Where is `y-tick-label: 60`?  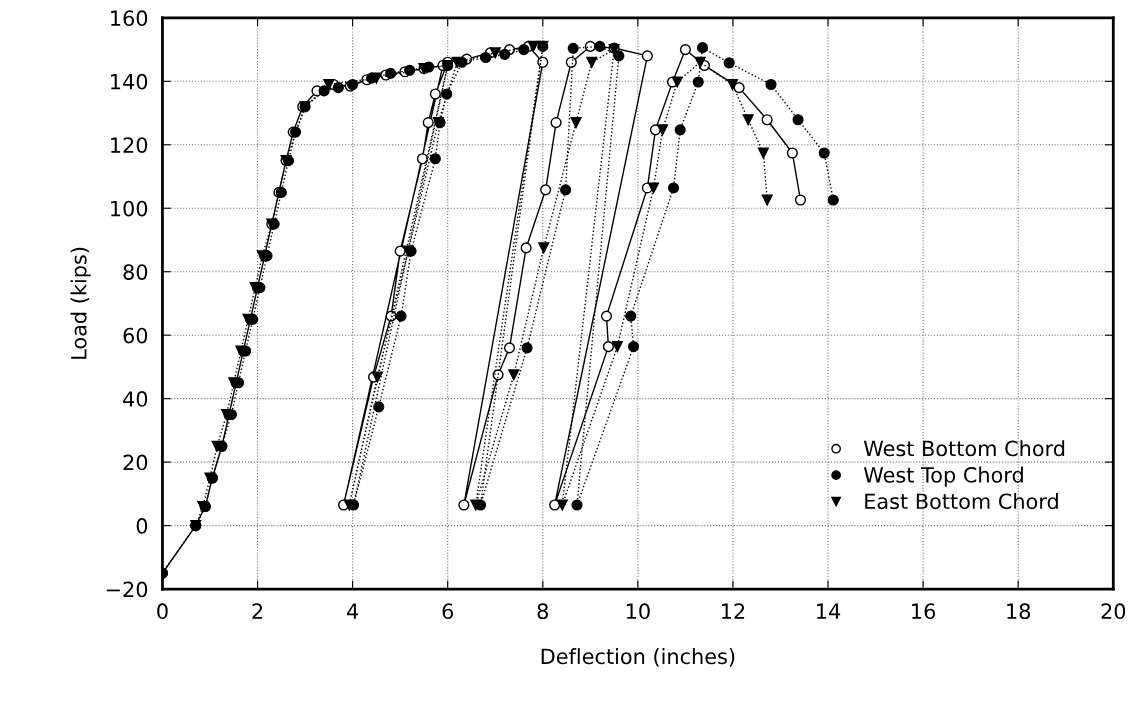
y-tick-label: 60 is located at coordinates (135, 335).